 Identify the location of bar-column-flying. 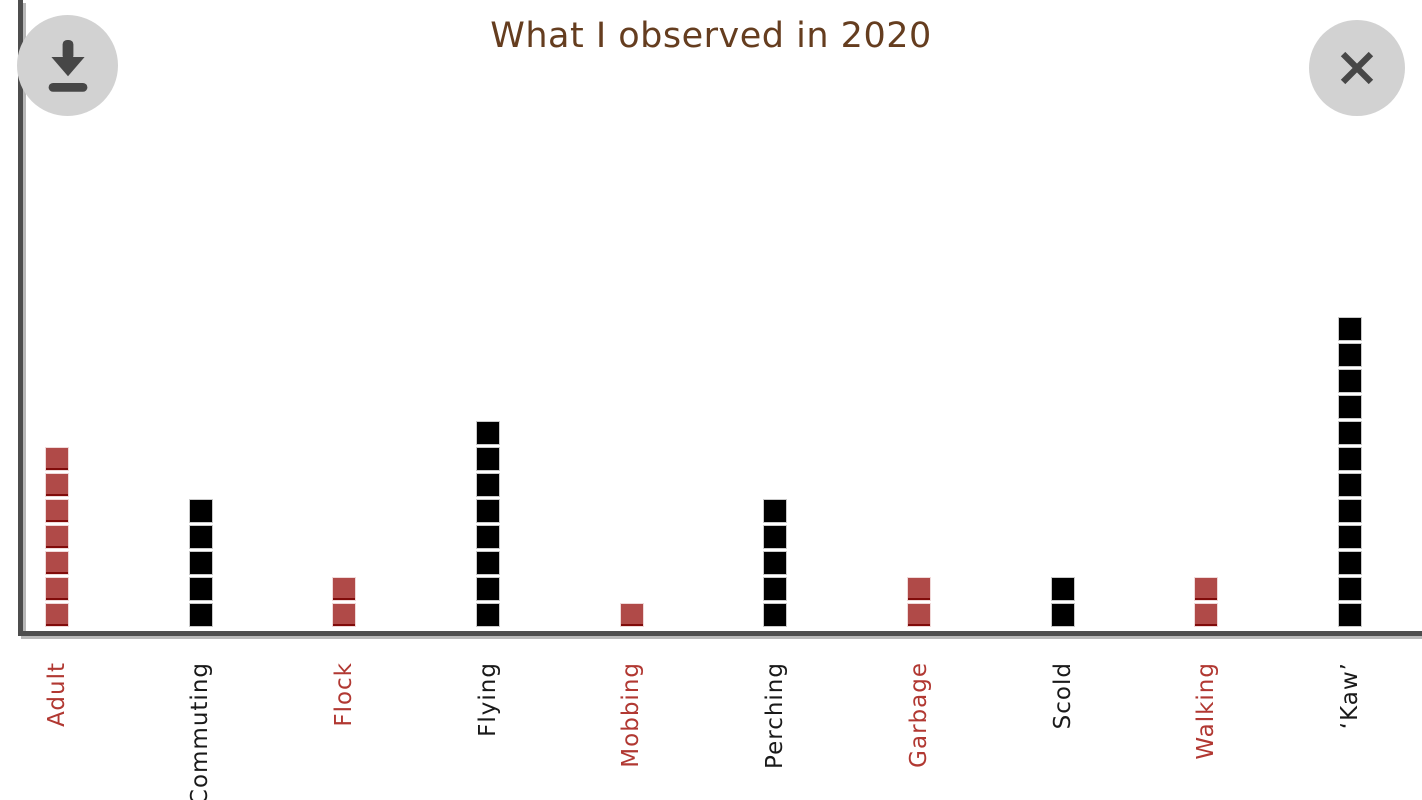
(488, 524).